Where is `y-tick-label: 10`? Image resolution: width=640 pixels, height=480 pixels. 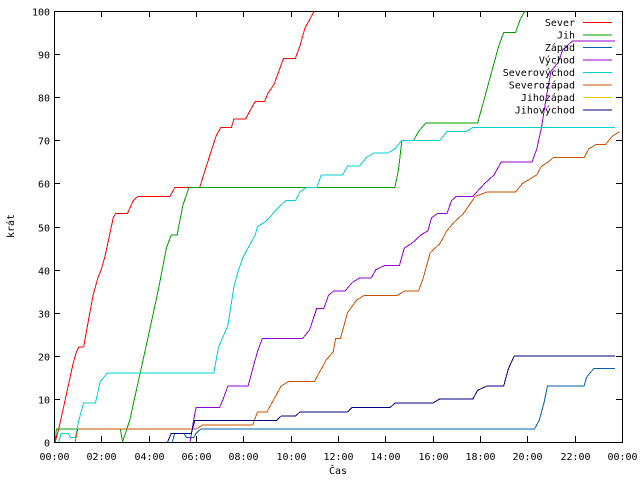 y-tick-label: 10 is located at coordinates (44, 401).